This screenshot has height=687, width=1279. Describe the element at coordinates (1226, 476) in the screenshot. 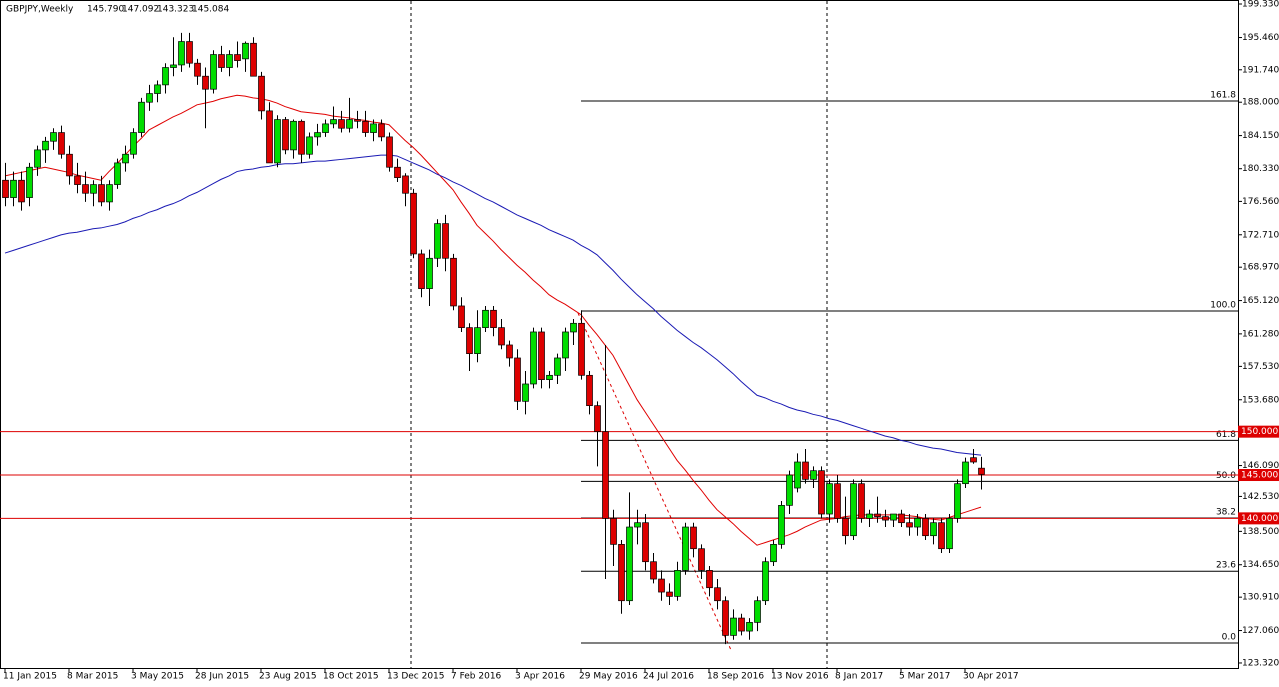

I see `fib-label: 50.0` at that location.